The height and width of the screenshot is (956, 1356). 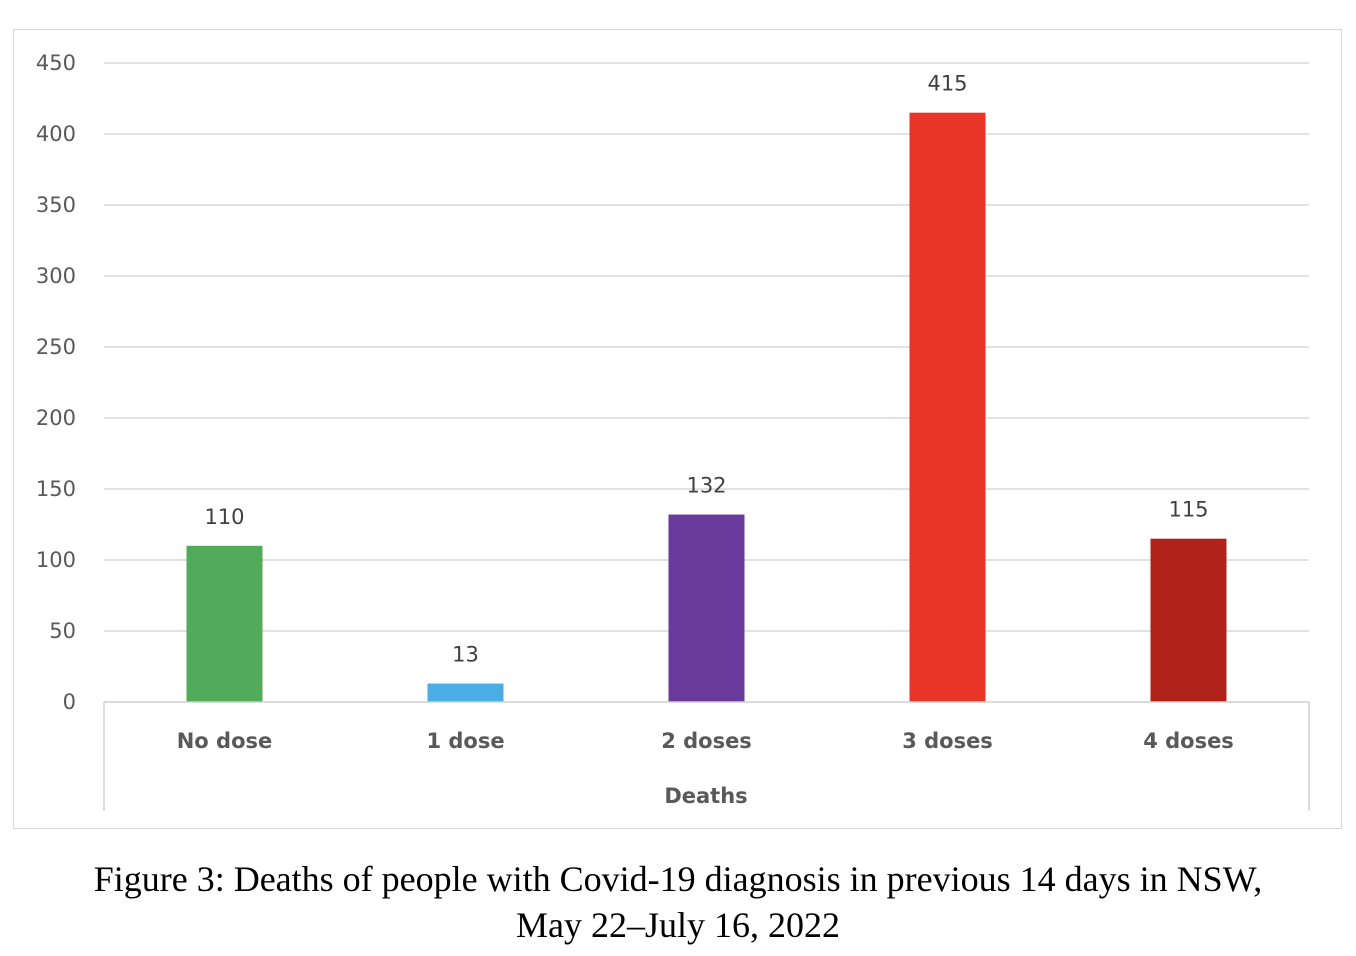 I want to click on y-tick-label: 300, so click(x=56, y=276).